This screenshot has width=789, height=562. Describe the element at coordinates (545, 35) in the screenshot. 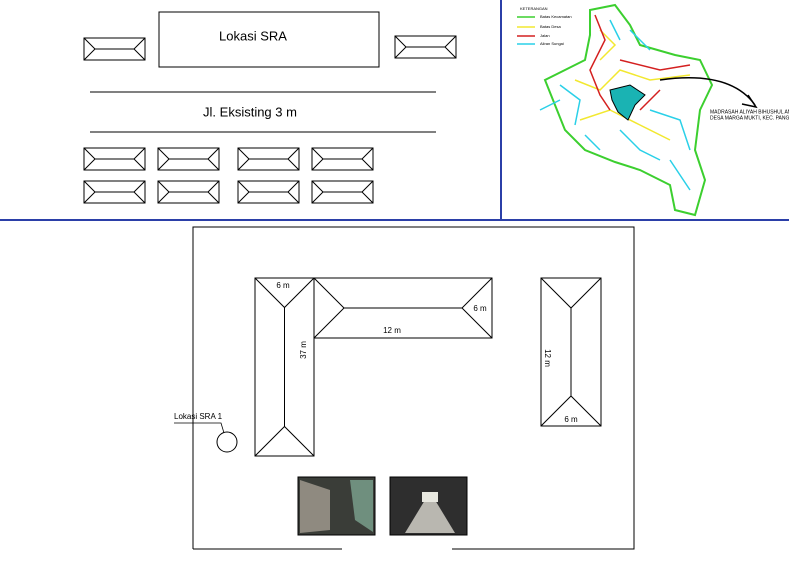

I see `legend-label: Jalan` at that location.